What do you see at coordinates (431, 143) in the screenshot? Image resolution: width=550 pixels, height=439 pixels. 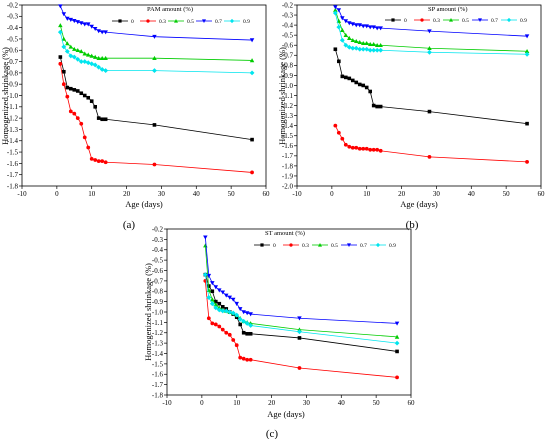 I see `series-0.3` at bounding box center [431, 143].